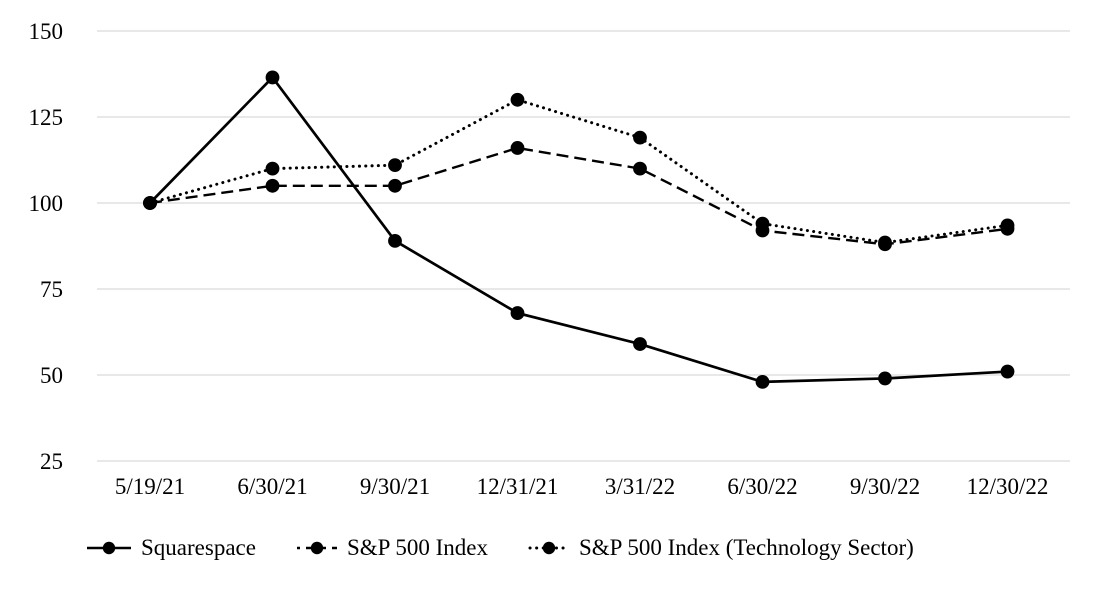  Describe the element at coordinates (395, 486) in the screenshot. I see `x-tick-label: 9/30/21` at that location.